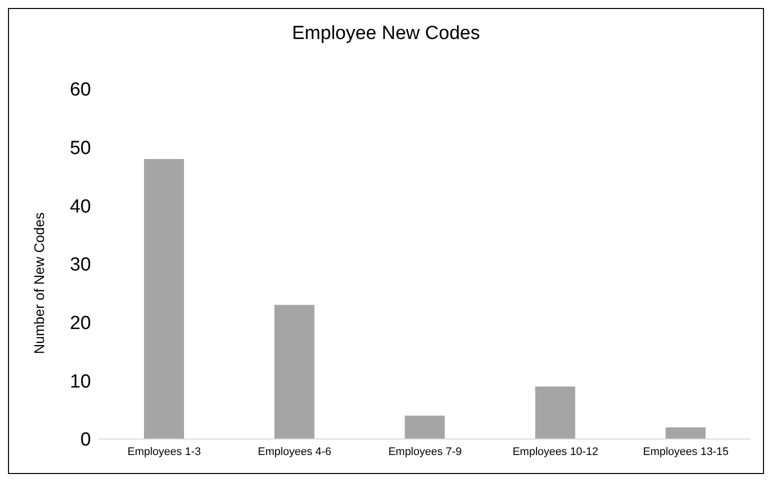 The image size is (774, 484). Describe the element at coordinates (80, 381) in the screenshot. I see `y-tick-label: 10` at that location.